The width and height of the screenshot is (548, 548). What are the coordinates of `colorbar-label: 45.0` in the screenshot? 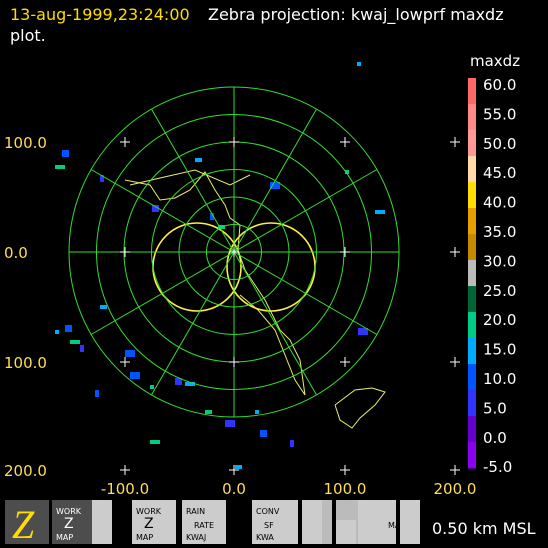 It's located at (499, 173).